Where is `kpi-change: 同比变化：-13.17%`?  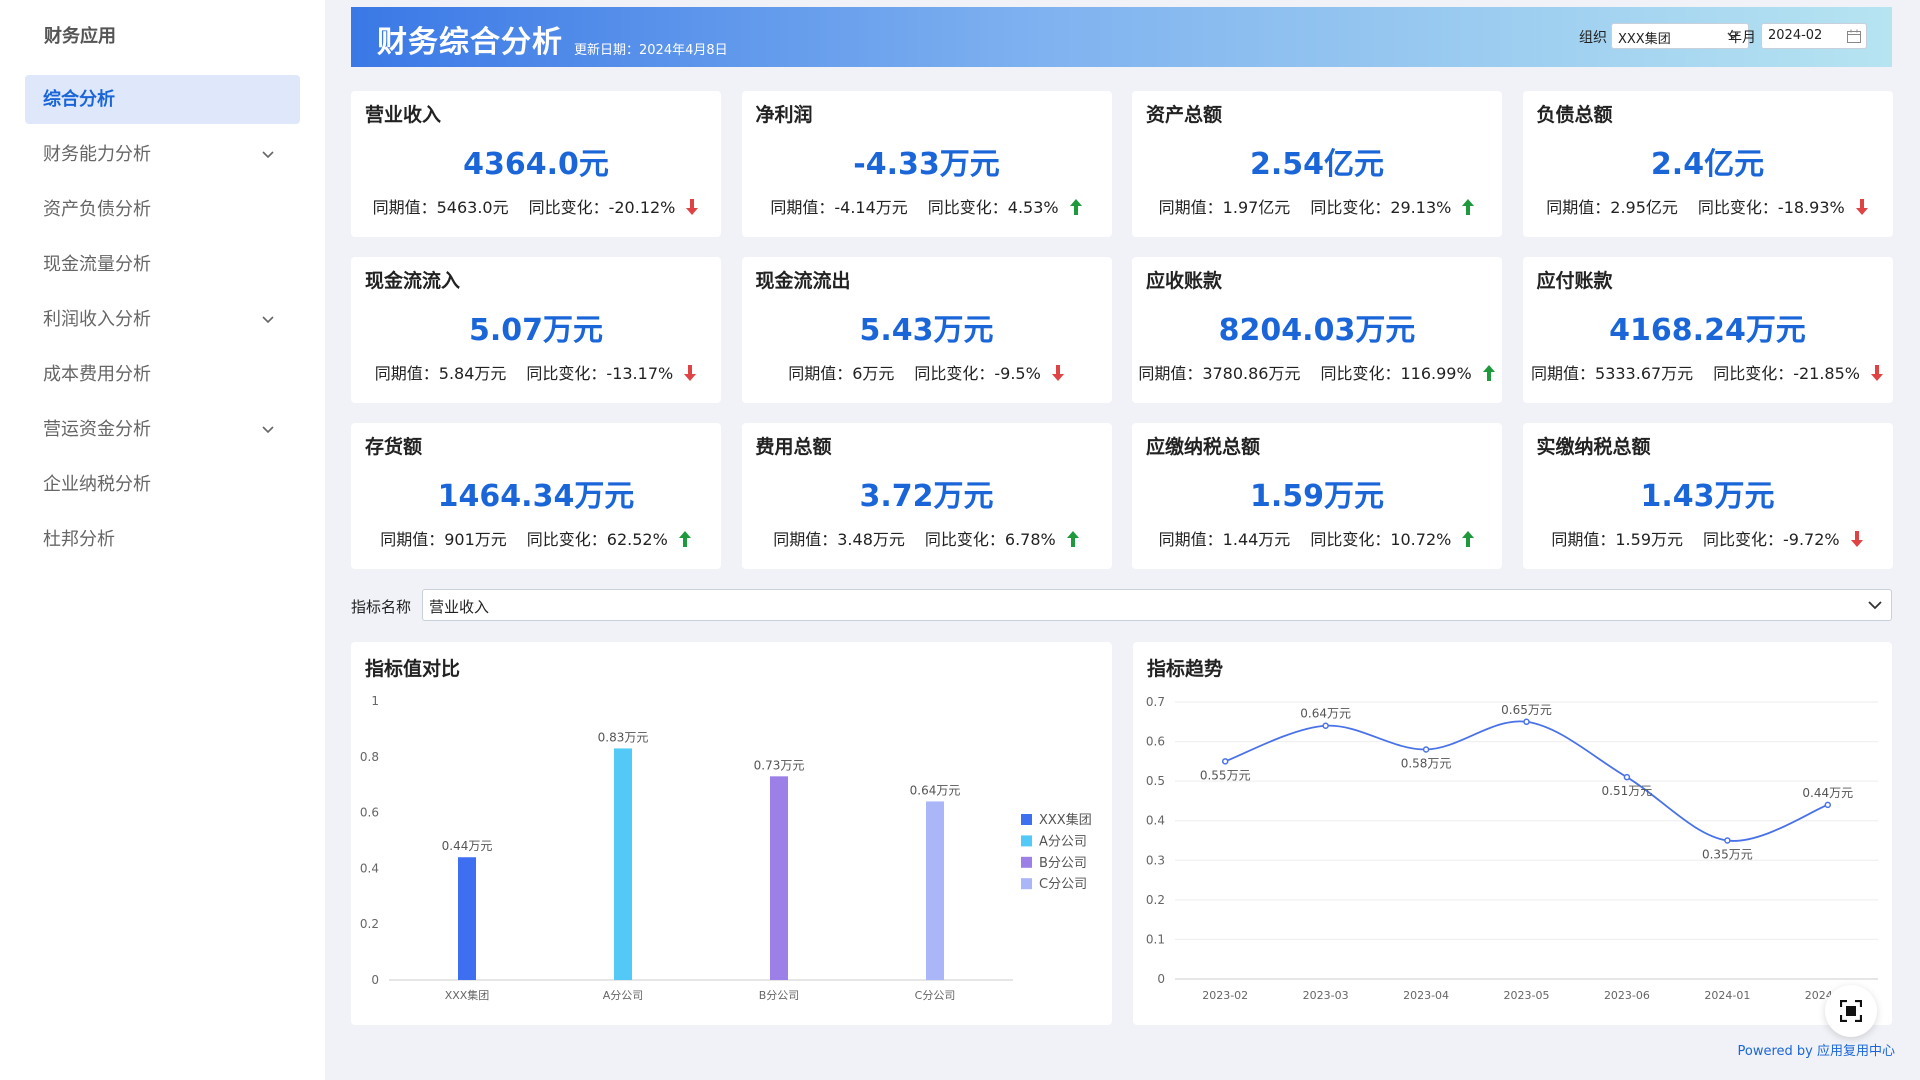
kpi-change: 同比变化：-13.17% is located at coordinates (611, 372).